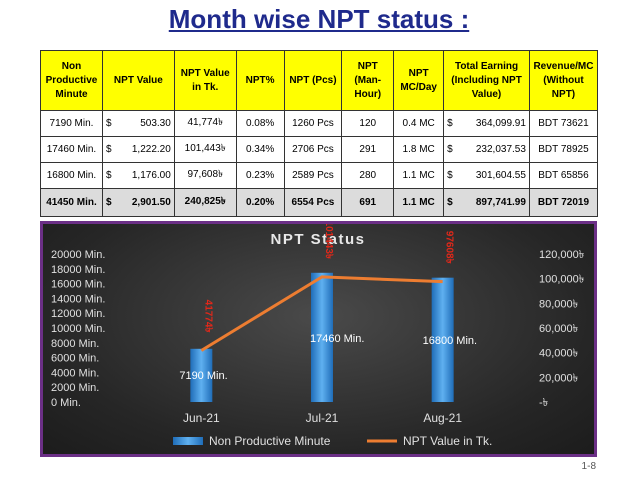  What do you see at coordinates (75, 388) in the screenshot?
I see `left-axis-tick-label: 2000 Min.` at bounding box center [75, 388].